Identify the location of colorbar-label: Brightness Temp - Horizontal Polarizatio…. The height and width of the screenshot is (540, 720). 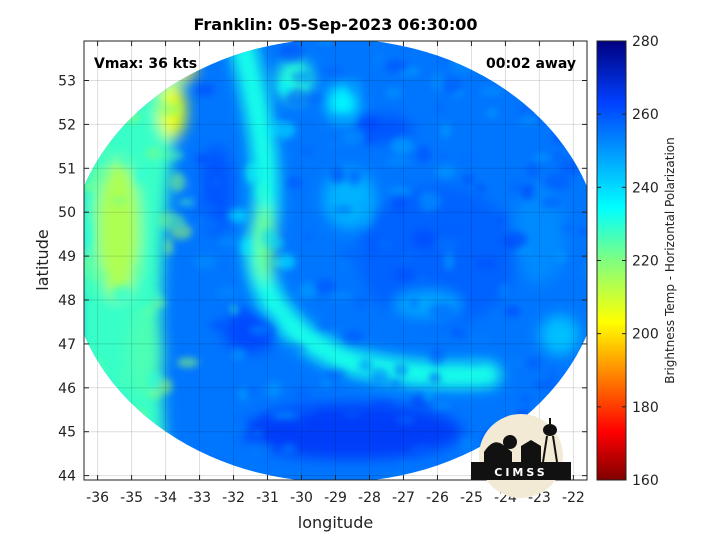
(670, 260).